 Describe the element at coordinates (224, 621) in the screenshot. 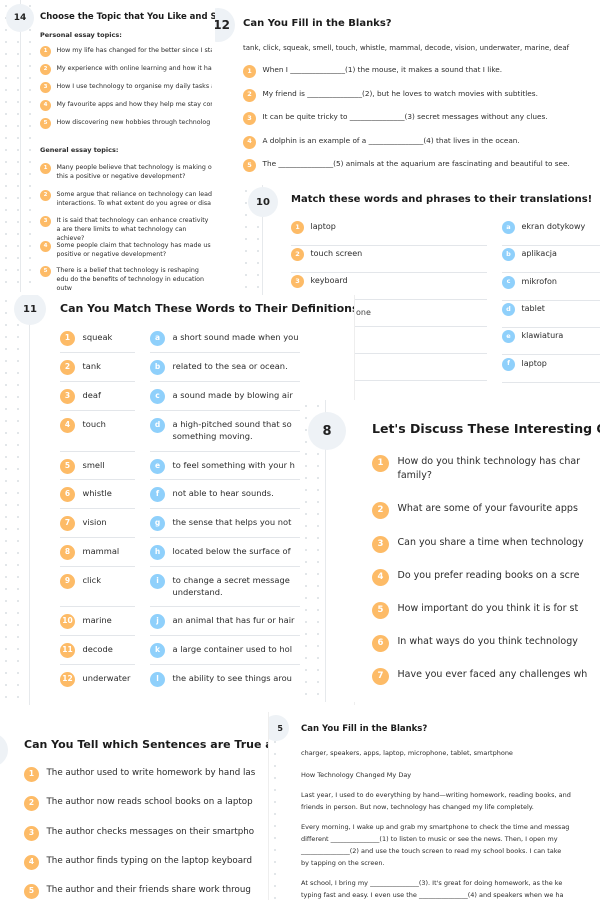

I see `definition-item: j an animal that has fur or hair` at that location.